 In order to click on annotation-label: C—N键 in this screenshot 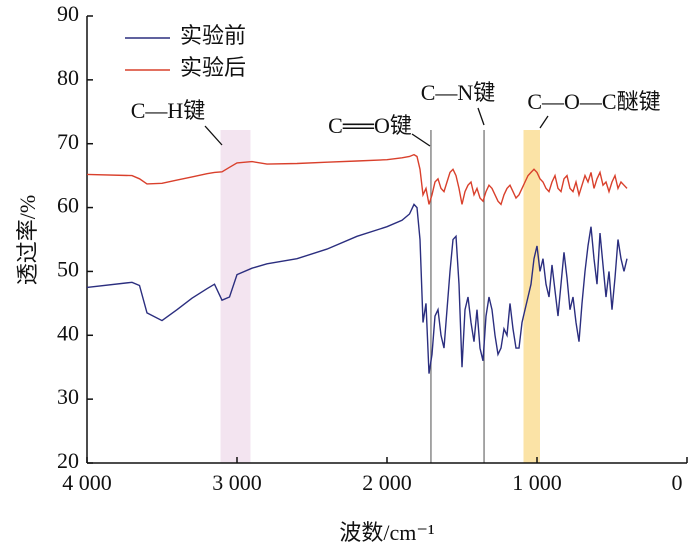, I will do `click(458, 92)`.